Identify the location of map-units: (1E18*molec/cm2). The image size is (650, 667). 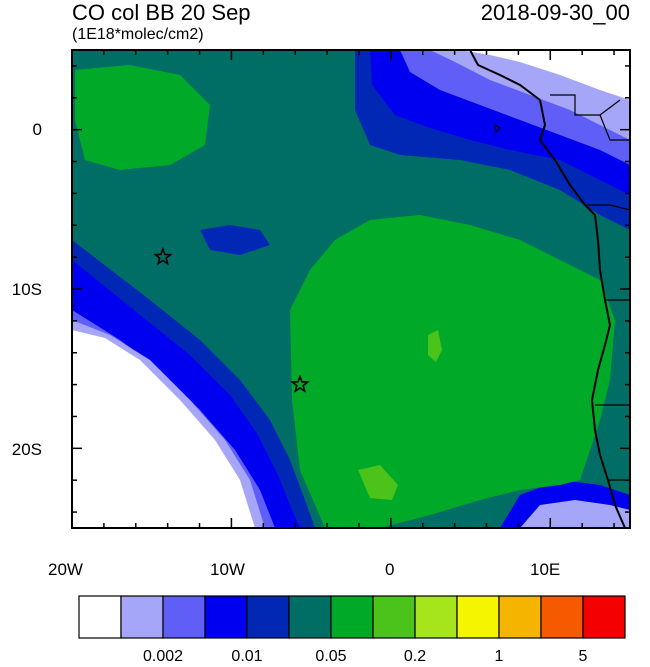
(138, 34).